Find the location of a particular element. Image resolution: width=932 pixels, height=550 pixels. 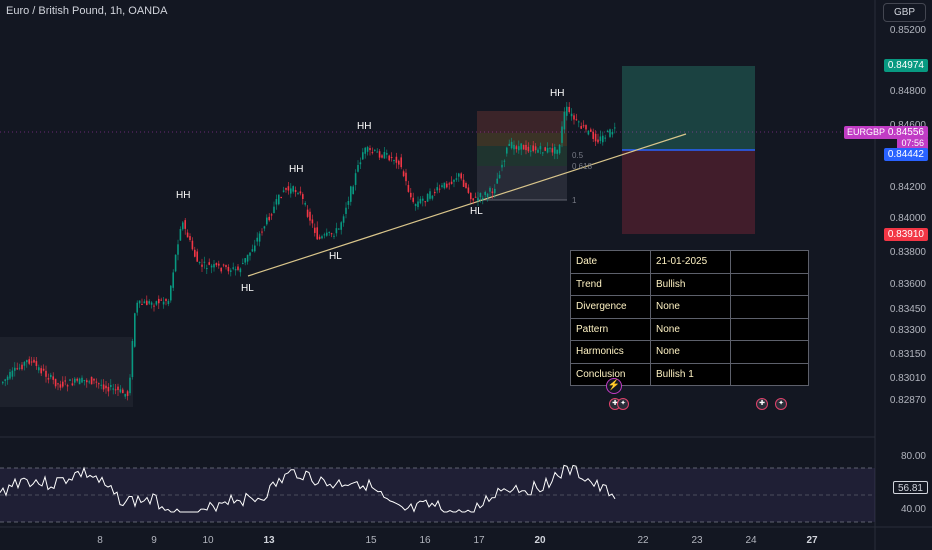

time-tick: 10 is located at coordinates (208, 540).